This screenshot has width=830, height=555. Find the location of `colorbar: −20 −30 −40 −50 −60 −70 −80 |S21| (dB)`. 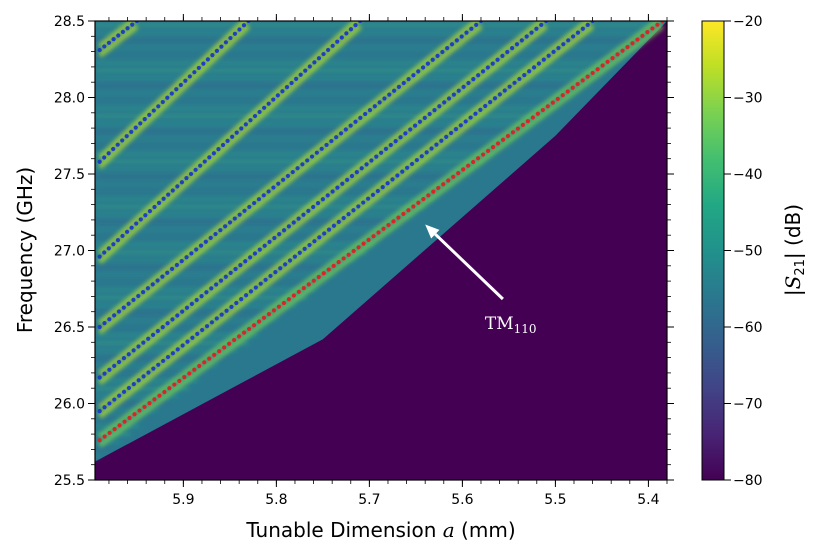

colorbar: −20 −30 −40 −50 −60 −70 −80 |S21| (dB) is located at coordinates (754, 251).